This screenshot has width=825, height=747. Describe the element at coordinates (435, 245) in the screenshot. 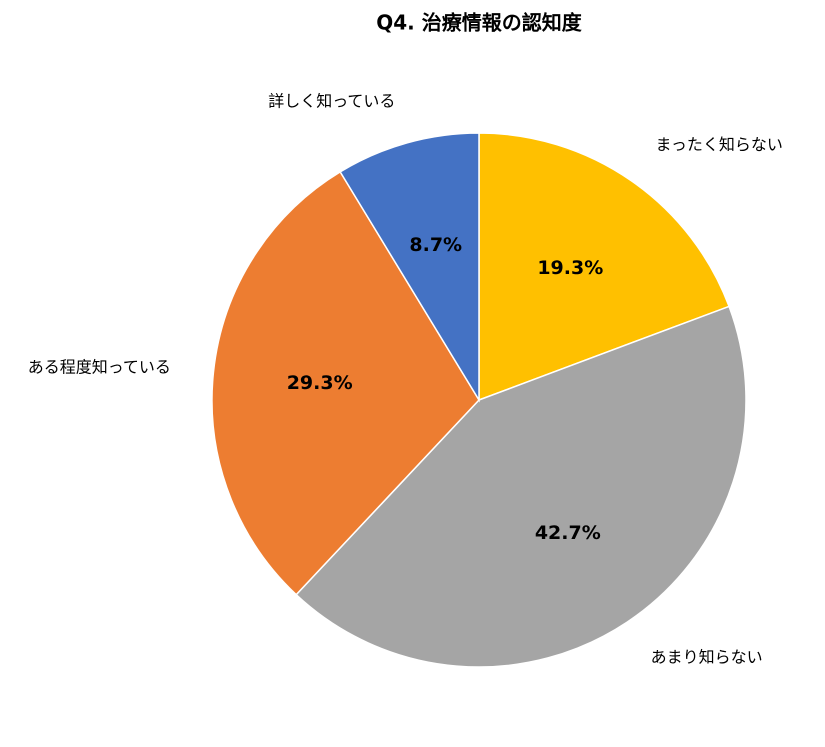

I see `value-label: 8.7%` at that location.